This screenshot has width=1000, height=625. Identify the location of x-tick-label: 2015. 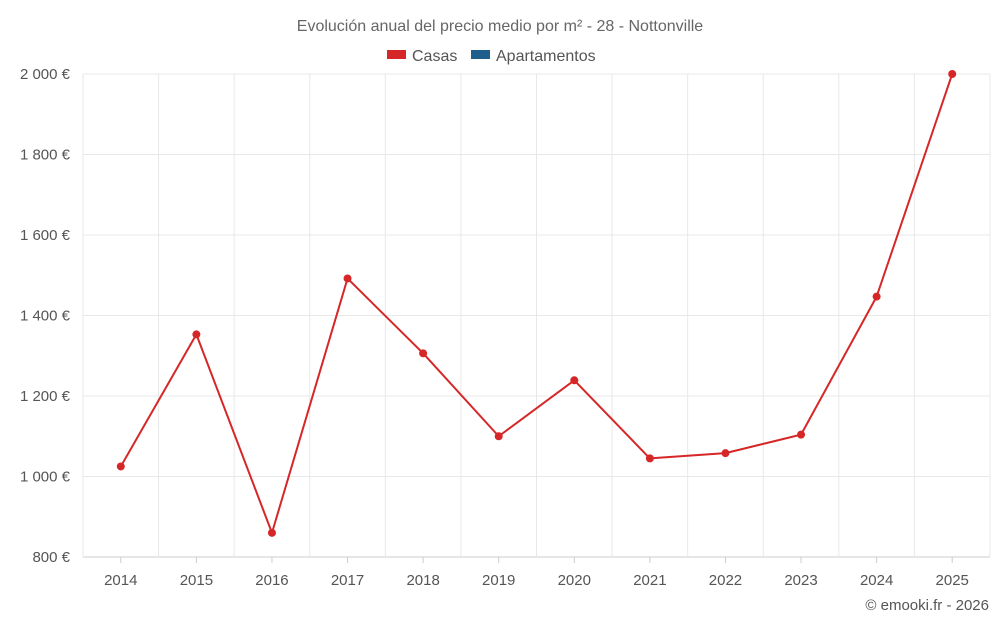
(196, 580).